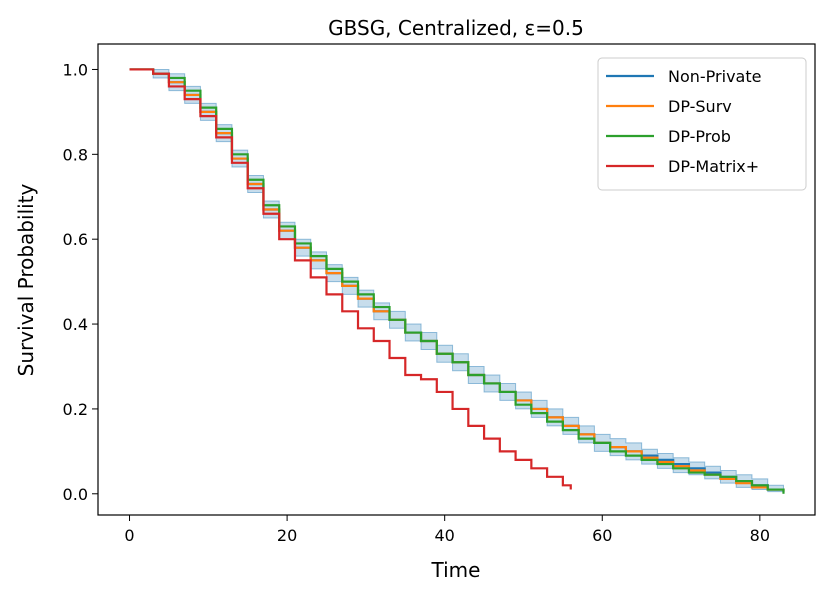 The image size is (830, 599). Describe the element at coordinates (683, 121) in the screenshot. I see `legend-items: Non-Private DP-Surv DP-Prob DP-Matrix+` at that location.